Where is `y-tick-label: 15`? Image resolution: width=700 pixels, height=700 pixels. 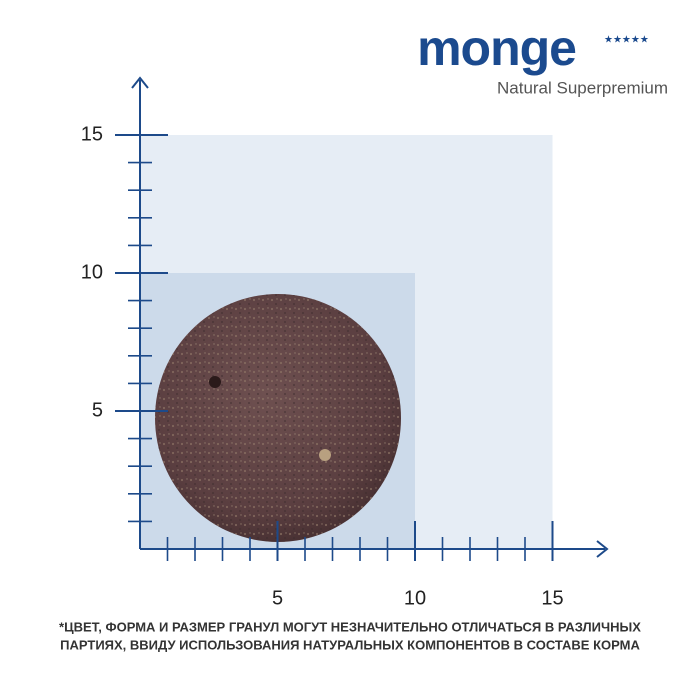 y-tick-label: 15 is located at coordinates (92, 134).